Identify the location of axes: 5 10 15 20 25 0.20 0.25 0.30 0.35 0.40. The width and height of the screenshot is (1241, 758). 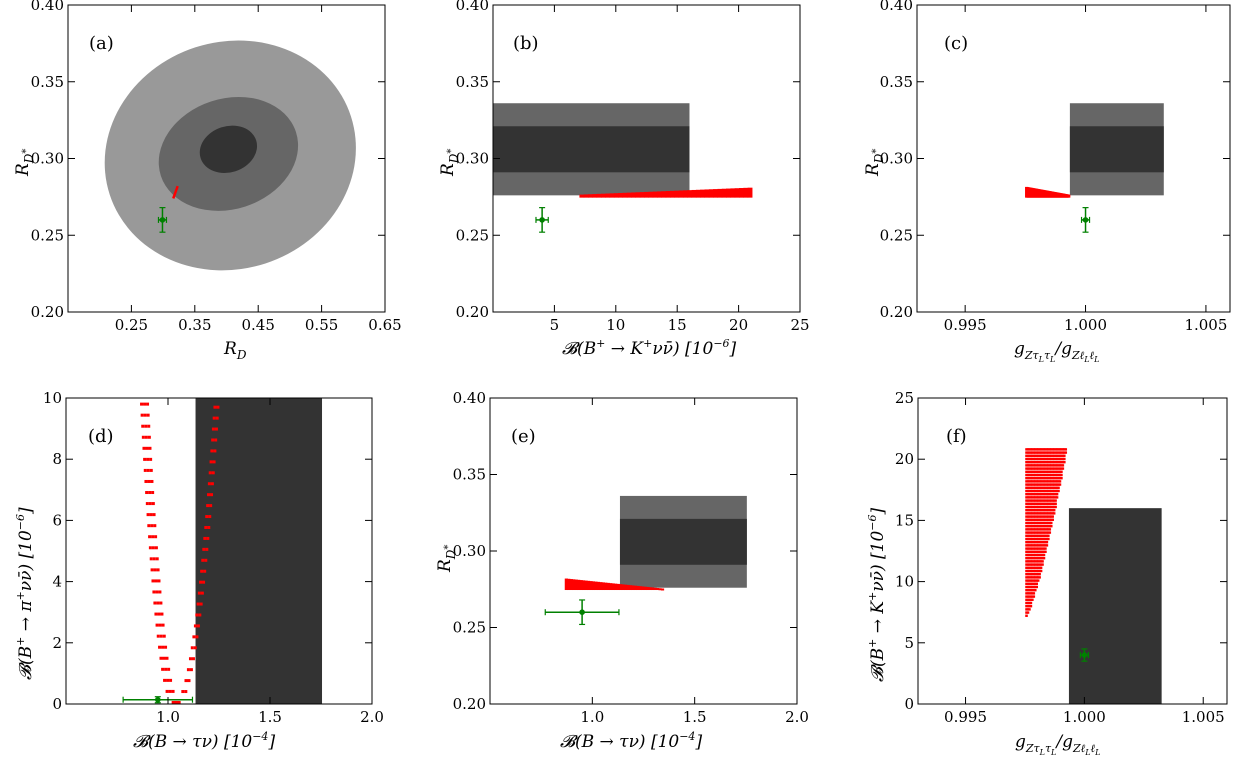
(633, 167).